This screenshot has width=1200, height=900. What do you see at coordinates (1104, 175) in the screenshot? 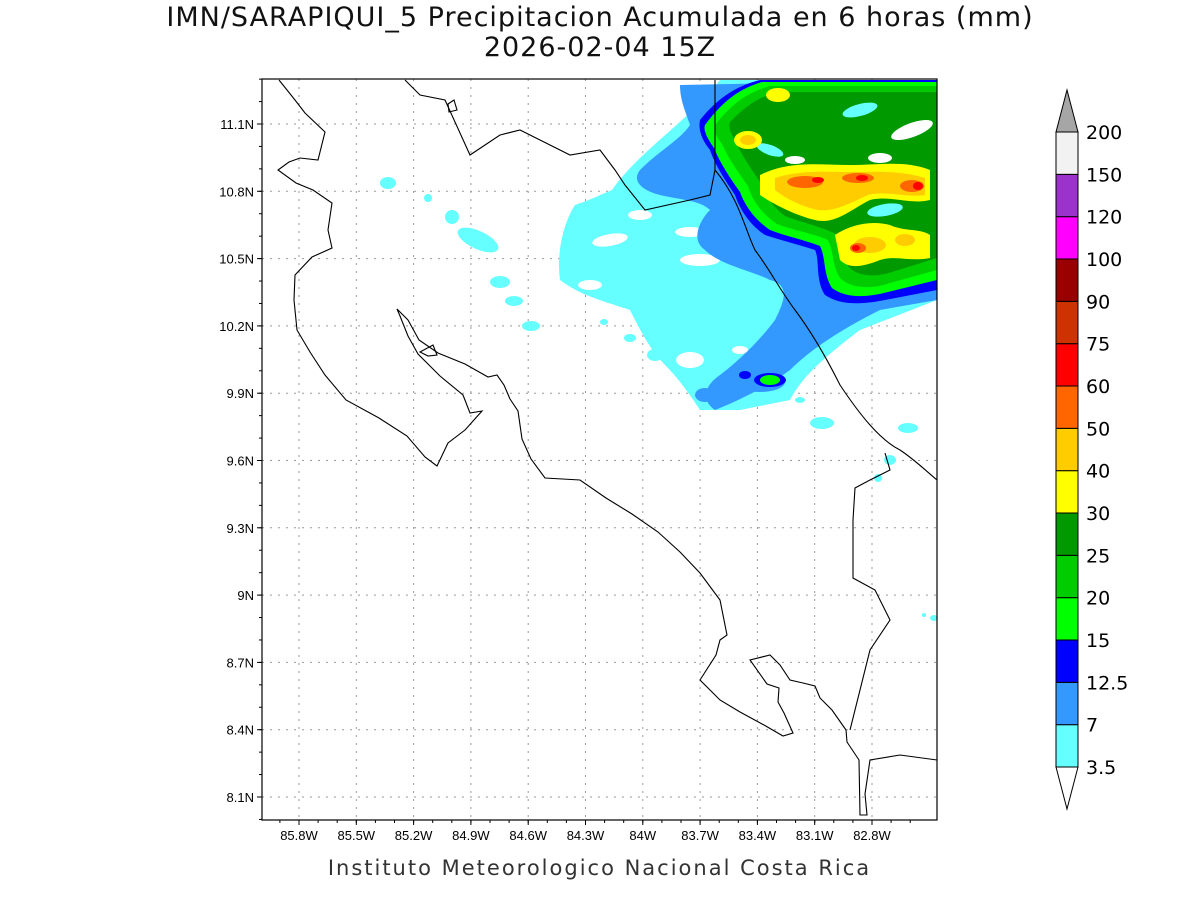
I see `colorbar-label: 150` at bounding box center [1104, 175].